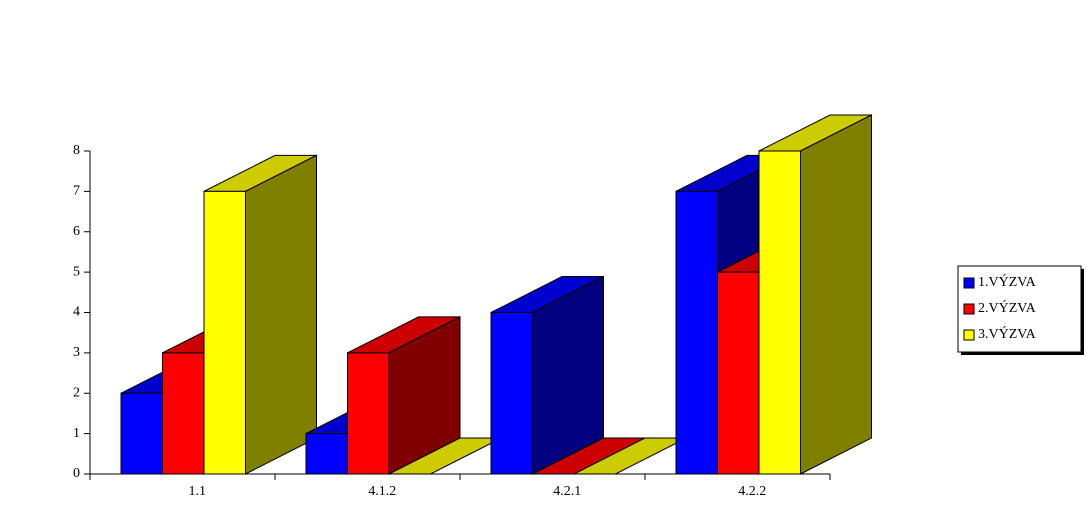  I want to click on y-tick-label: 6, so click(76, 231).